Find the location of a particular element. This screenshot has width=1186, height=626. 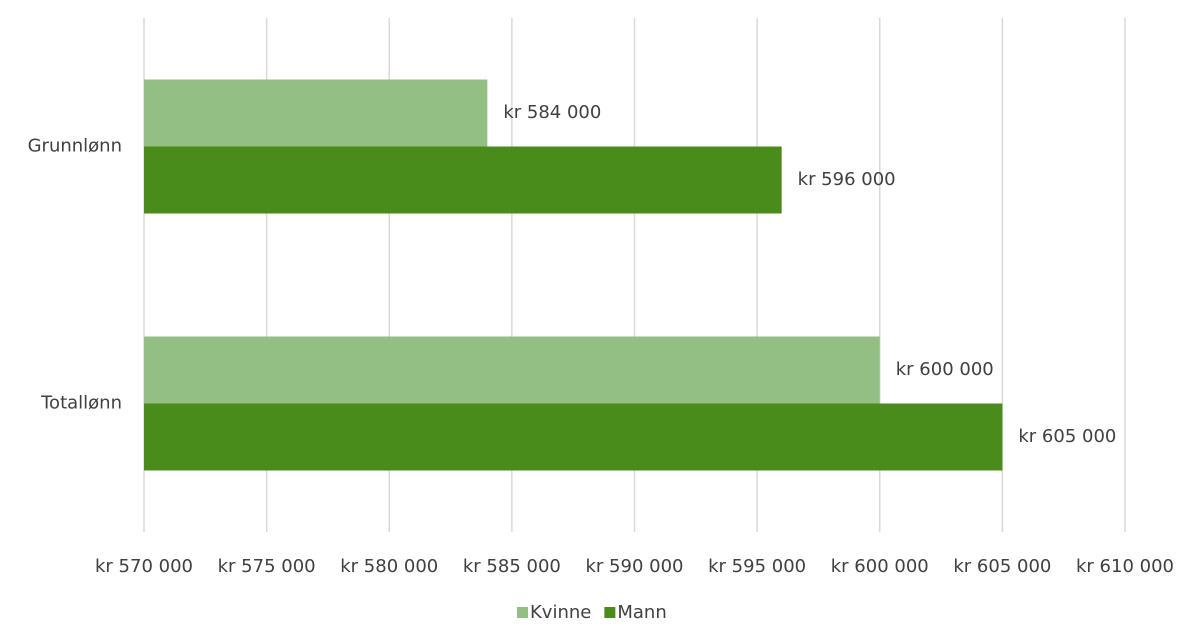

x-tick-label: kr 580 000 is located at coordinates (389, 566).